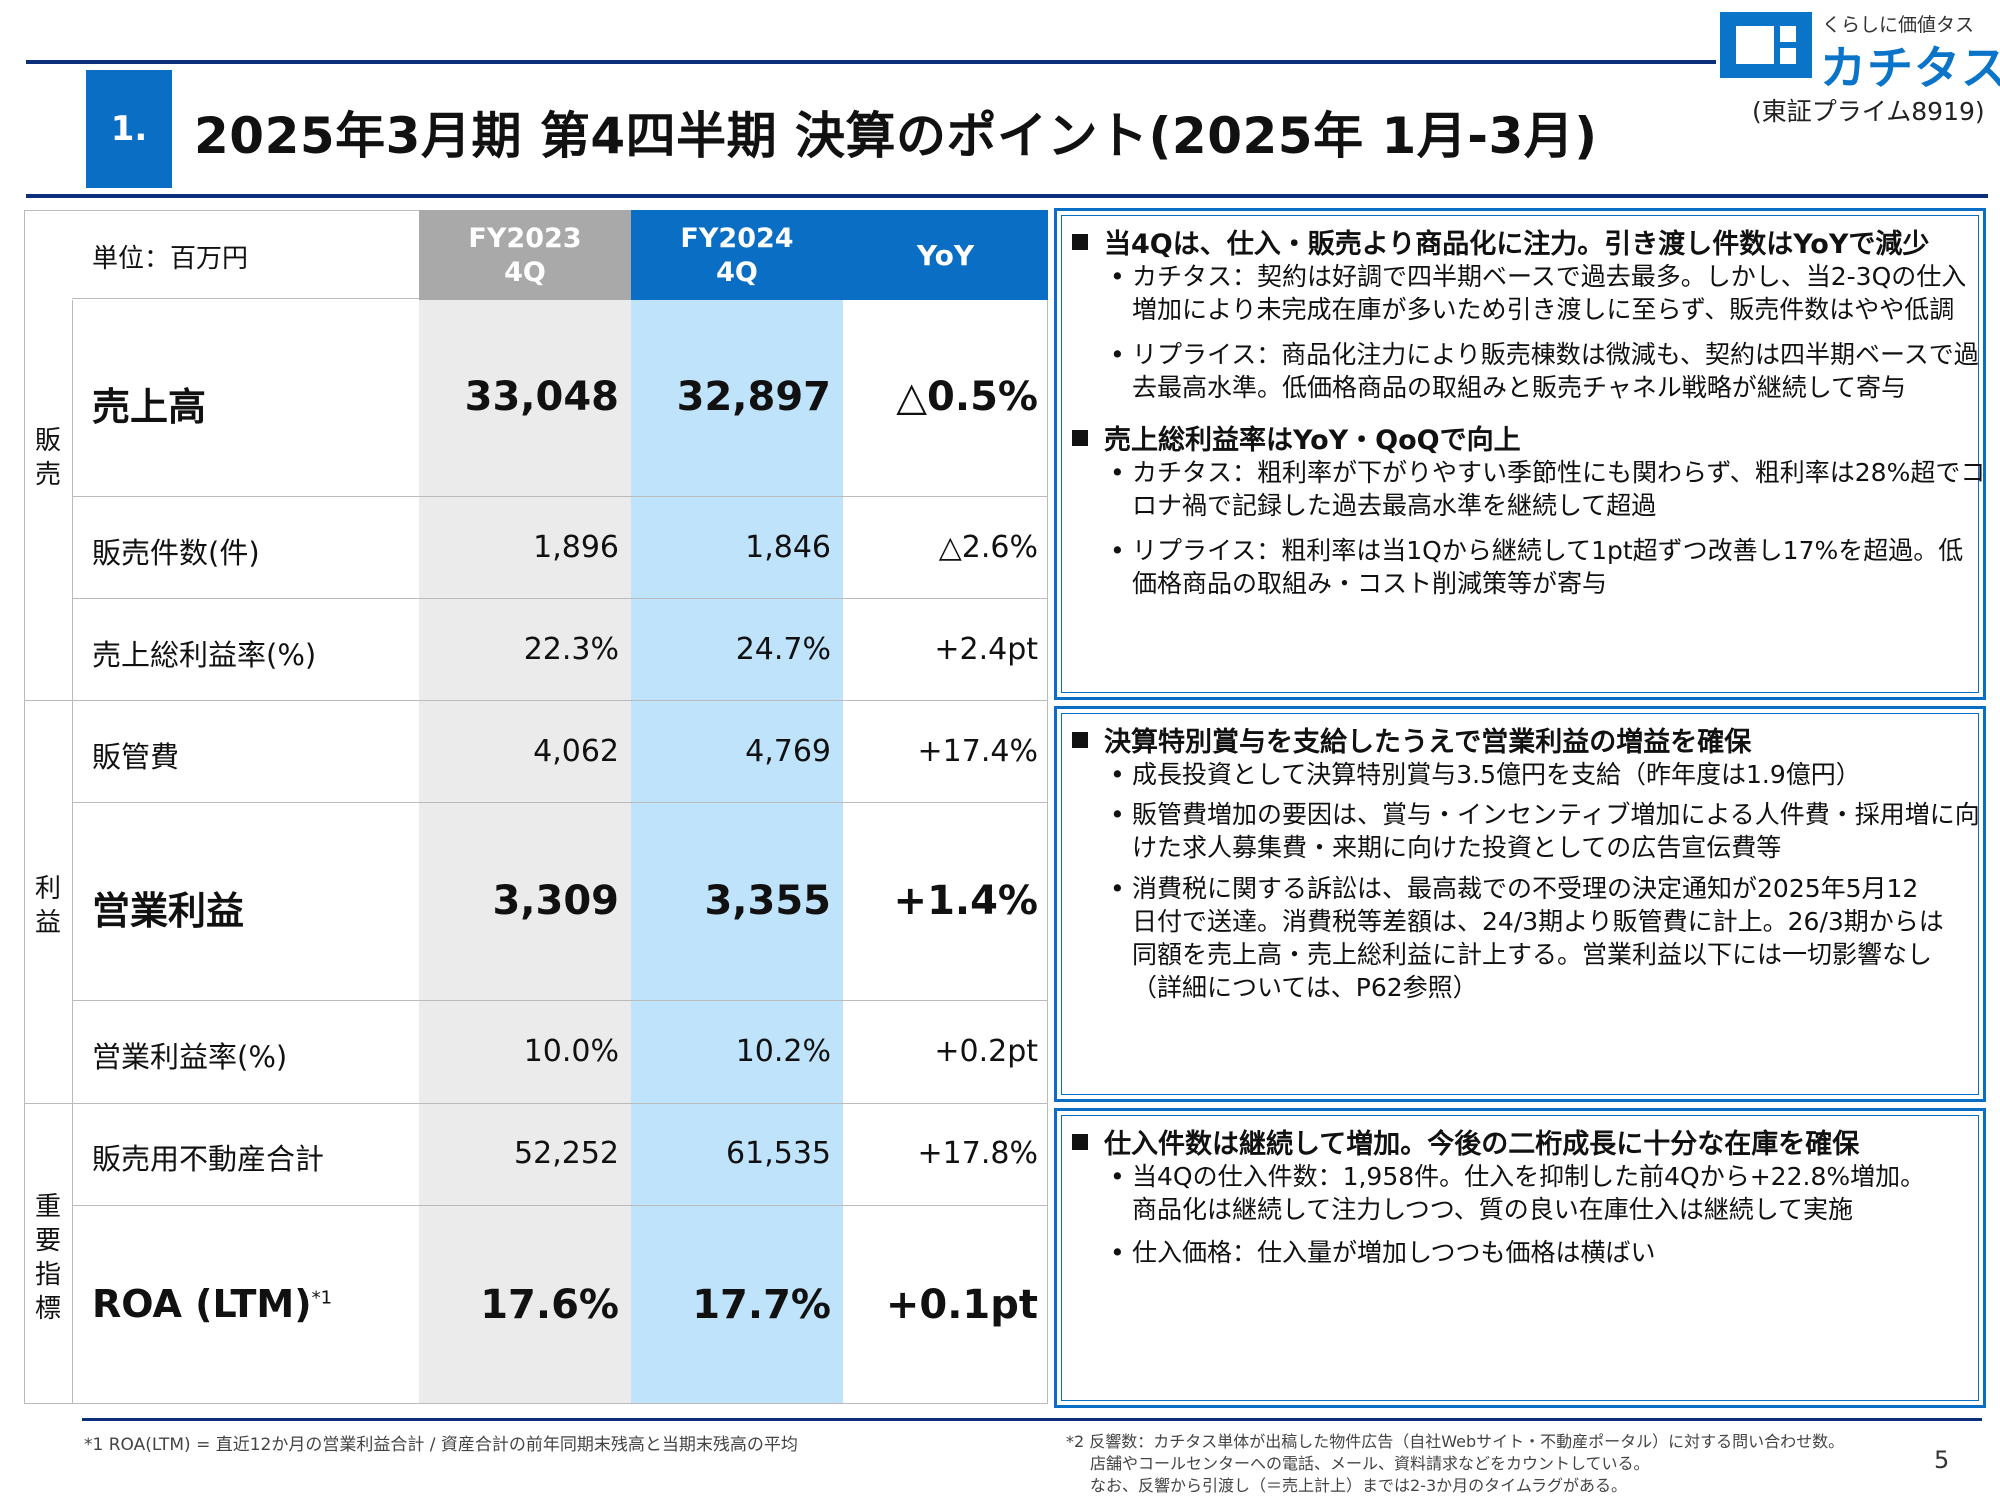  What do you see at coordinates (555, 901) in the screenshot?
I see `cell-prev: 3,309` at bounding box center [555, 901].